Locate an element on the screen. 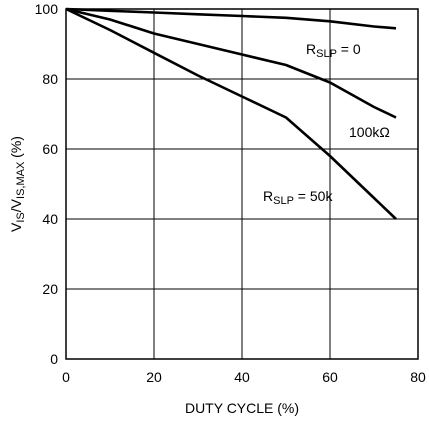  x-tick-label: 40 is located at coordinates (242, 377).